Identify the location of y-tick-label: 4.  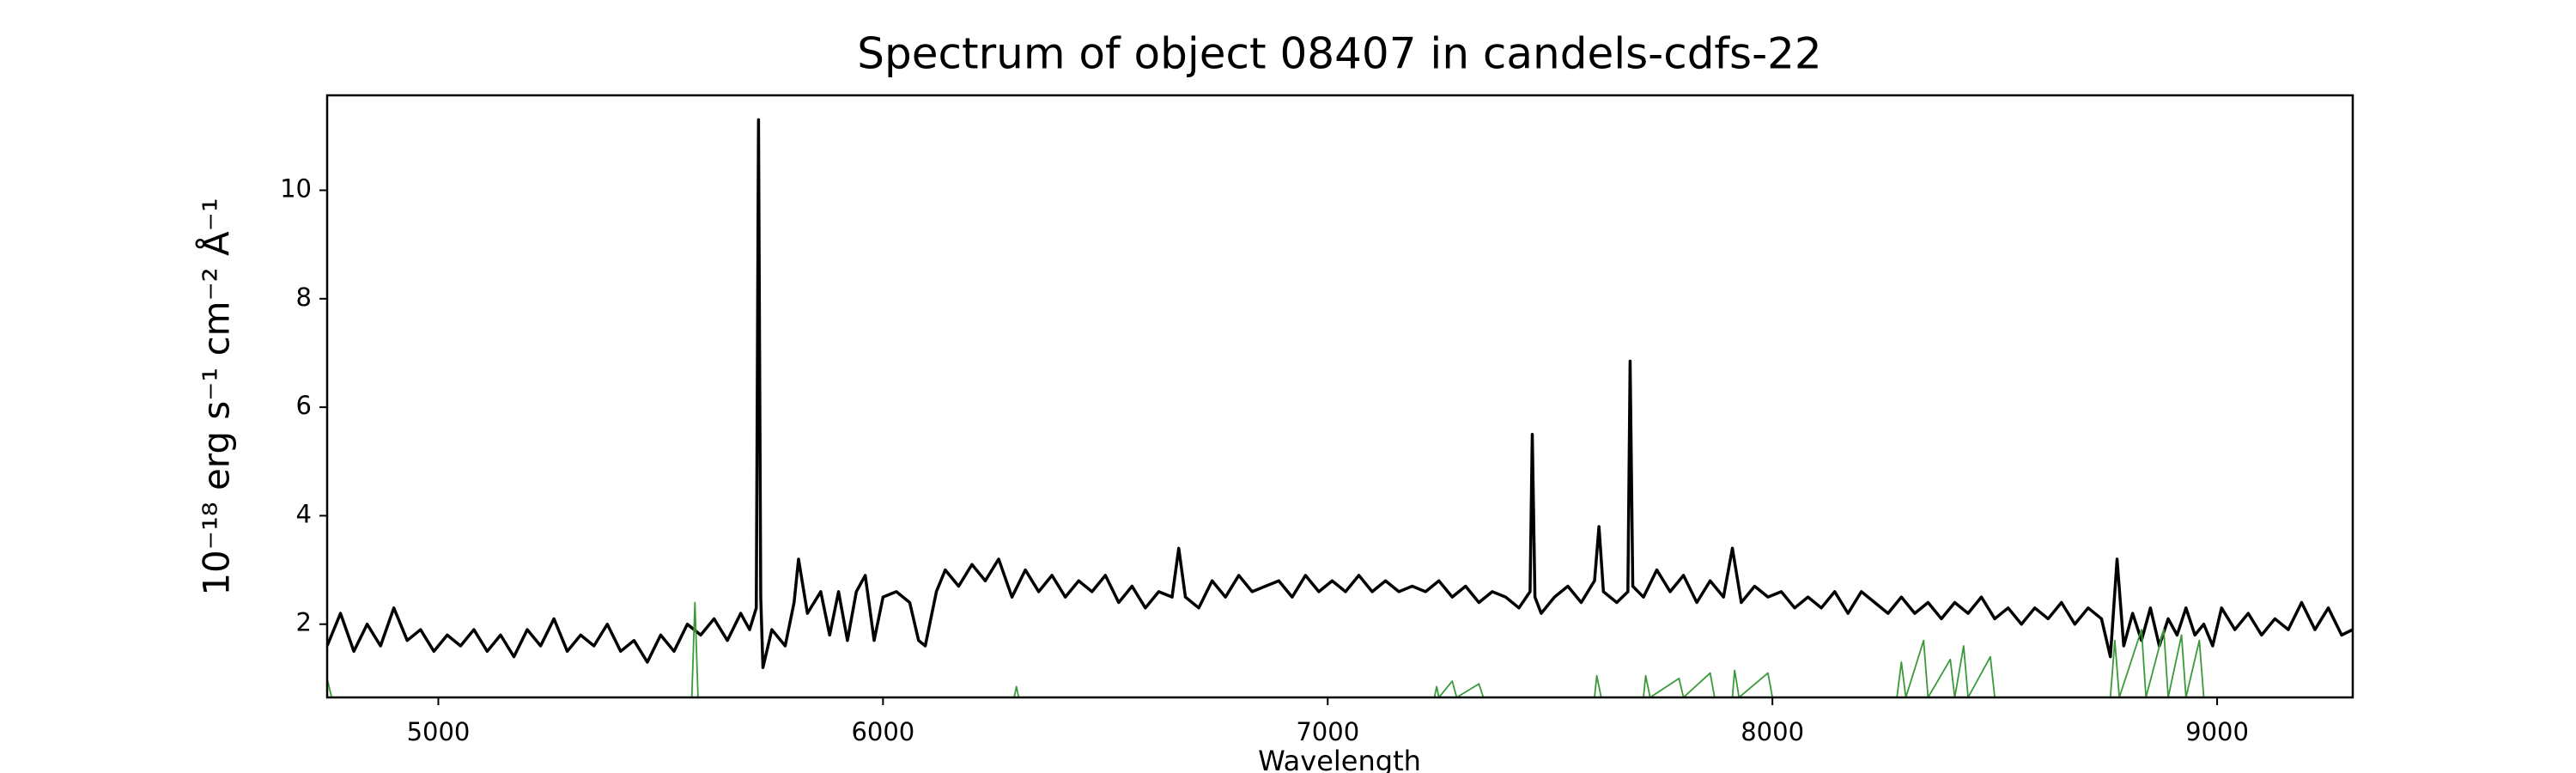
(304, 513).